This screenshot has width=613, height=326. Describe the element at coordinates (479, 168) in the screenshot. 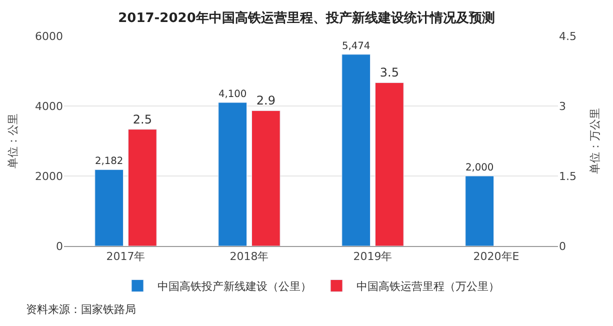

I see `data-label: 2,000` at that location.